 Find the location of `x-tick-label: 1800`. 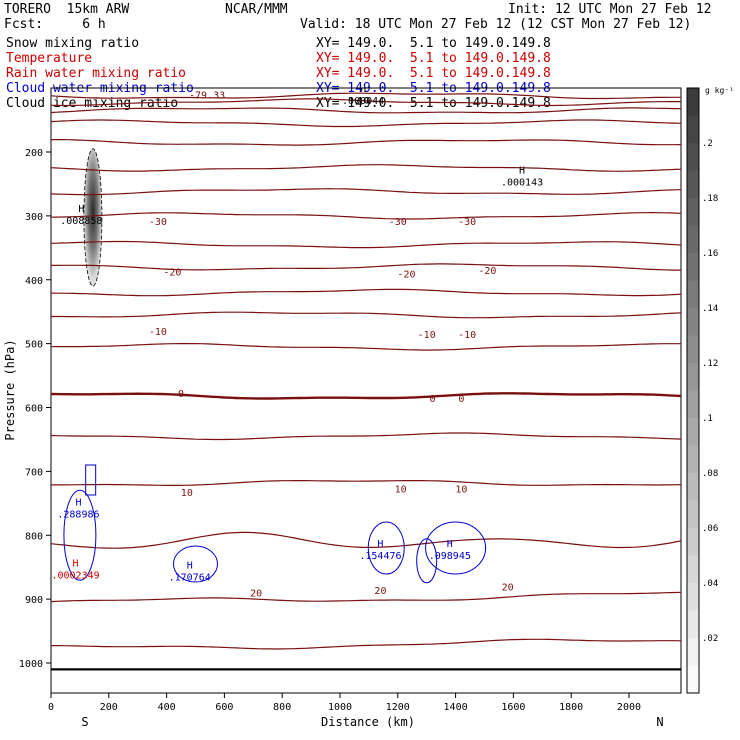

x-tick-label: 1800 is located at coordinates (571, 707).